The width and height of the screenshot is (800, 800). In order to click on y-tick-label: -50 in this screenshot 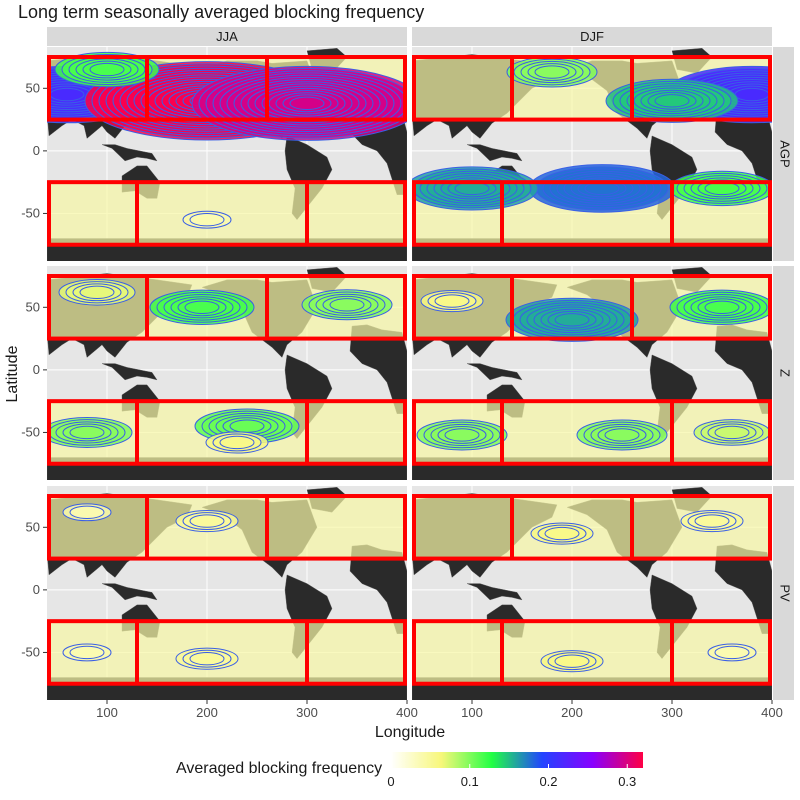, I will do `click(30, 651)`.